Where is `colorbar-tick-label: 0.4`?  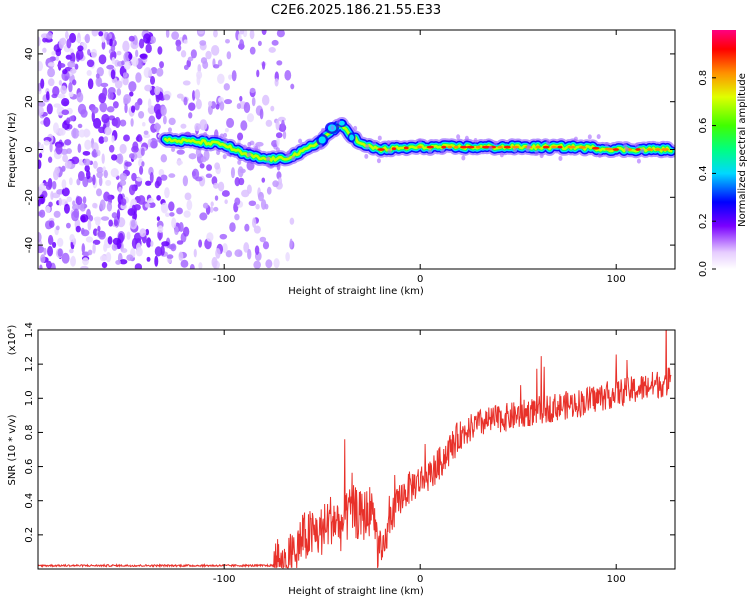 colorbar-tick-label: 0.4 is located at coordinates (703, 173).